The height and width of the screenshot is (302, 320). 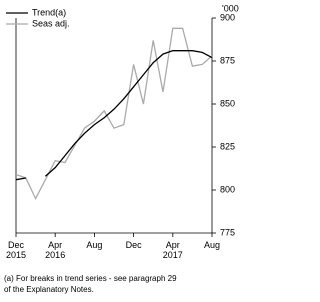 I want to click on x-tick-label: Apr 2017, so click(x=172, y=250).